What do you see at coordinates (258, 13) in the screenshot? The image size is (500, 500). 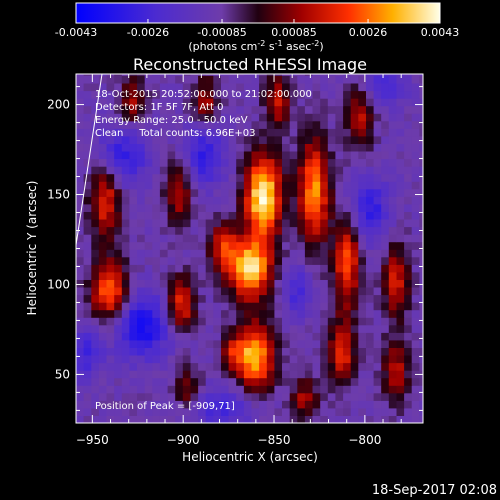 I see `colorbar-gradient` at bounding box center [258, 13].